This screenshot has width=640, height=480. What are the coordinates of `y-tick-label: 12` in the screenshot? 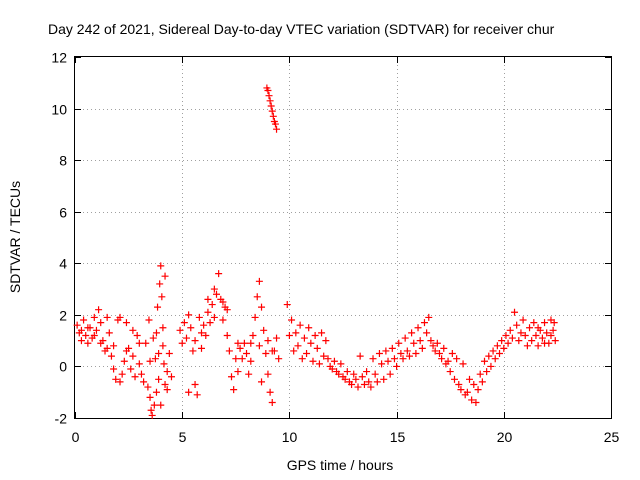 It's located at (59, 58).